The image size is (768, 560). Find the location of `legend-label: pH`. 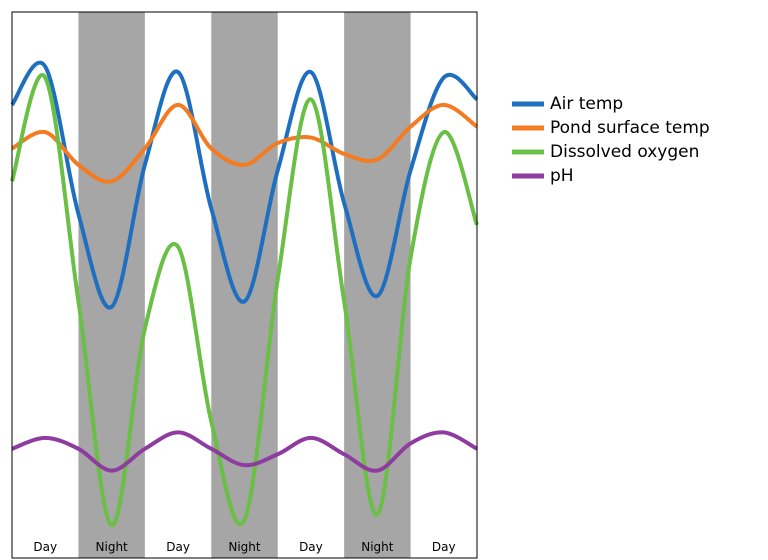

legend-label: pH is located at coordinates (562, 176).